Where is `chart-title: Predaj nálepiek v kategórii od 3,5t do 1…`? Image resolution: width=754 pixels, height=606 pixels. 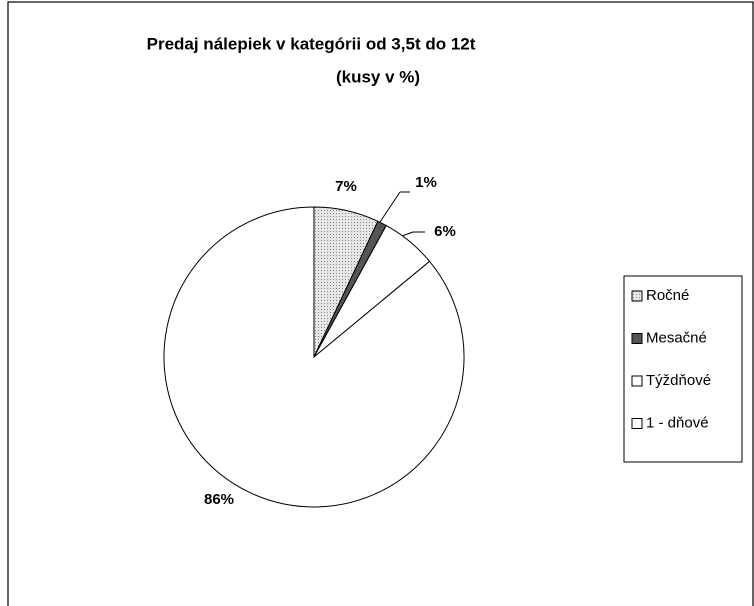 chart-title: Predaj nálepiek v kategórii od 3,5t do 1… is located at coordinates (311, 43).